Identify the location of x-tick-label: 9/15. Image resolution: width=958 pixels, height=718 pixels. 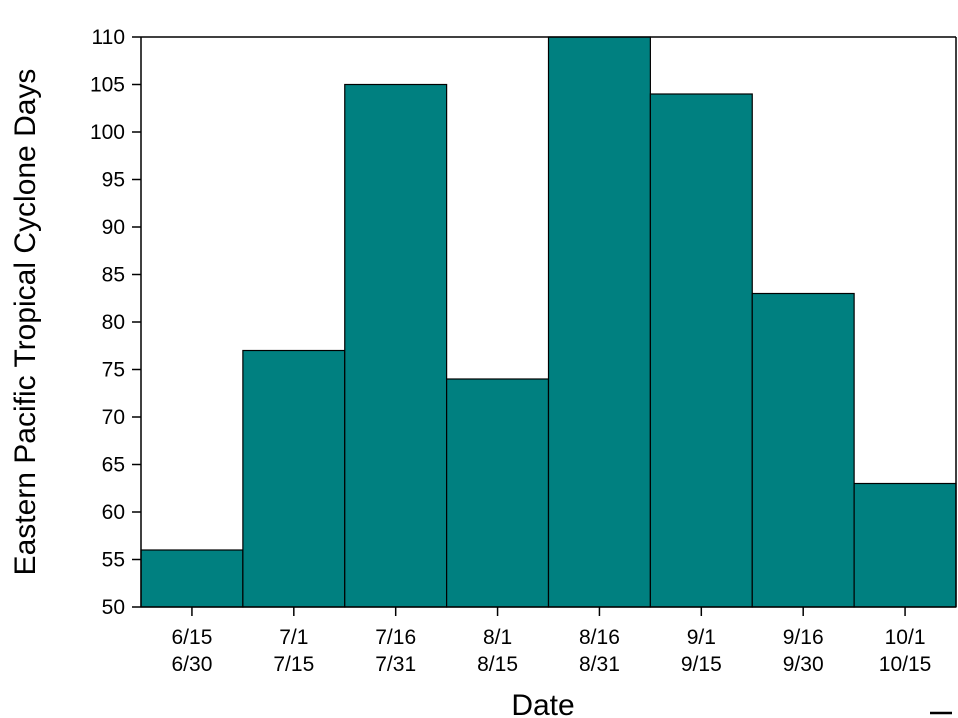
(701, 664).